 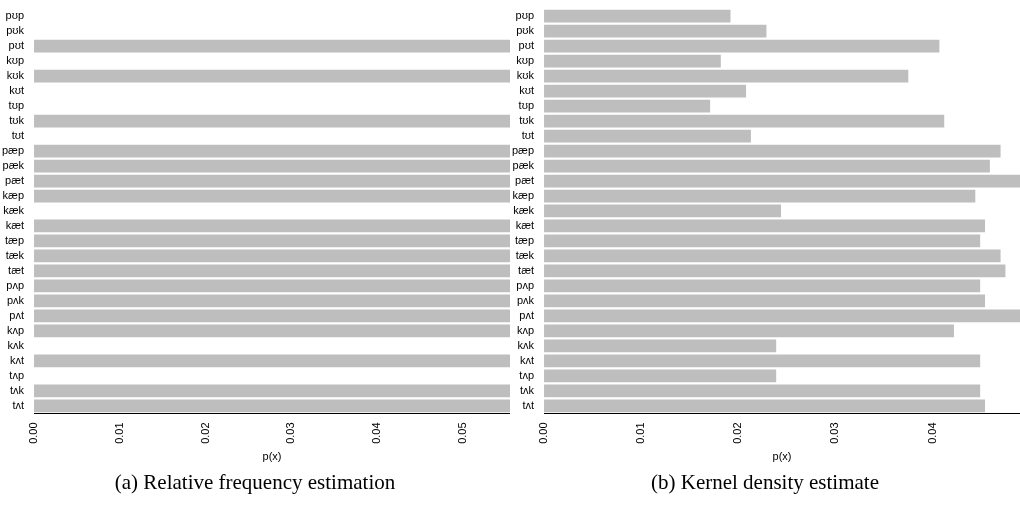 What do you see at coordinates (765, 482) in the screenshot?
I see `text: (b) Kernel density estimate` at bounding box center [765, 482].